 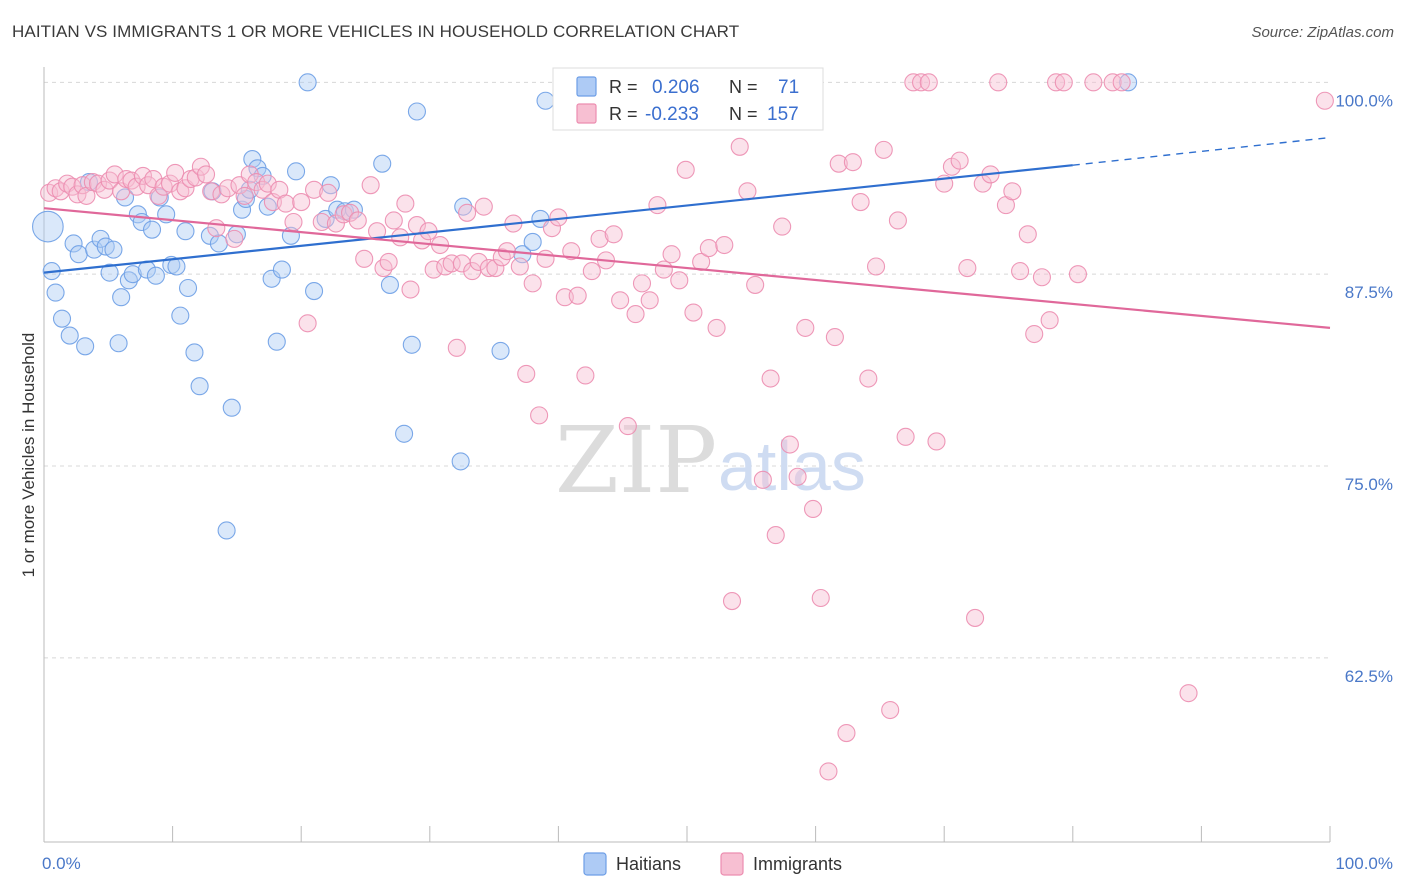 What do you see at coordinates (623, 87) in the screenshot?
I see `stats-r-label-haitians: R =` at bounding box center [623, 87].